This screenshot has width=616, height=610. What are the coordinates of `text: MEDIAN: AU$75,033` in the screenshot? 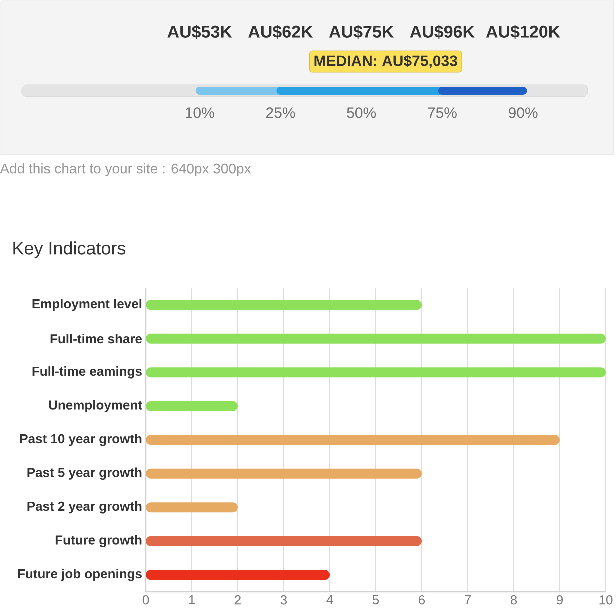 It's located at (386, 62).